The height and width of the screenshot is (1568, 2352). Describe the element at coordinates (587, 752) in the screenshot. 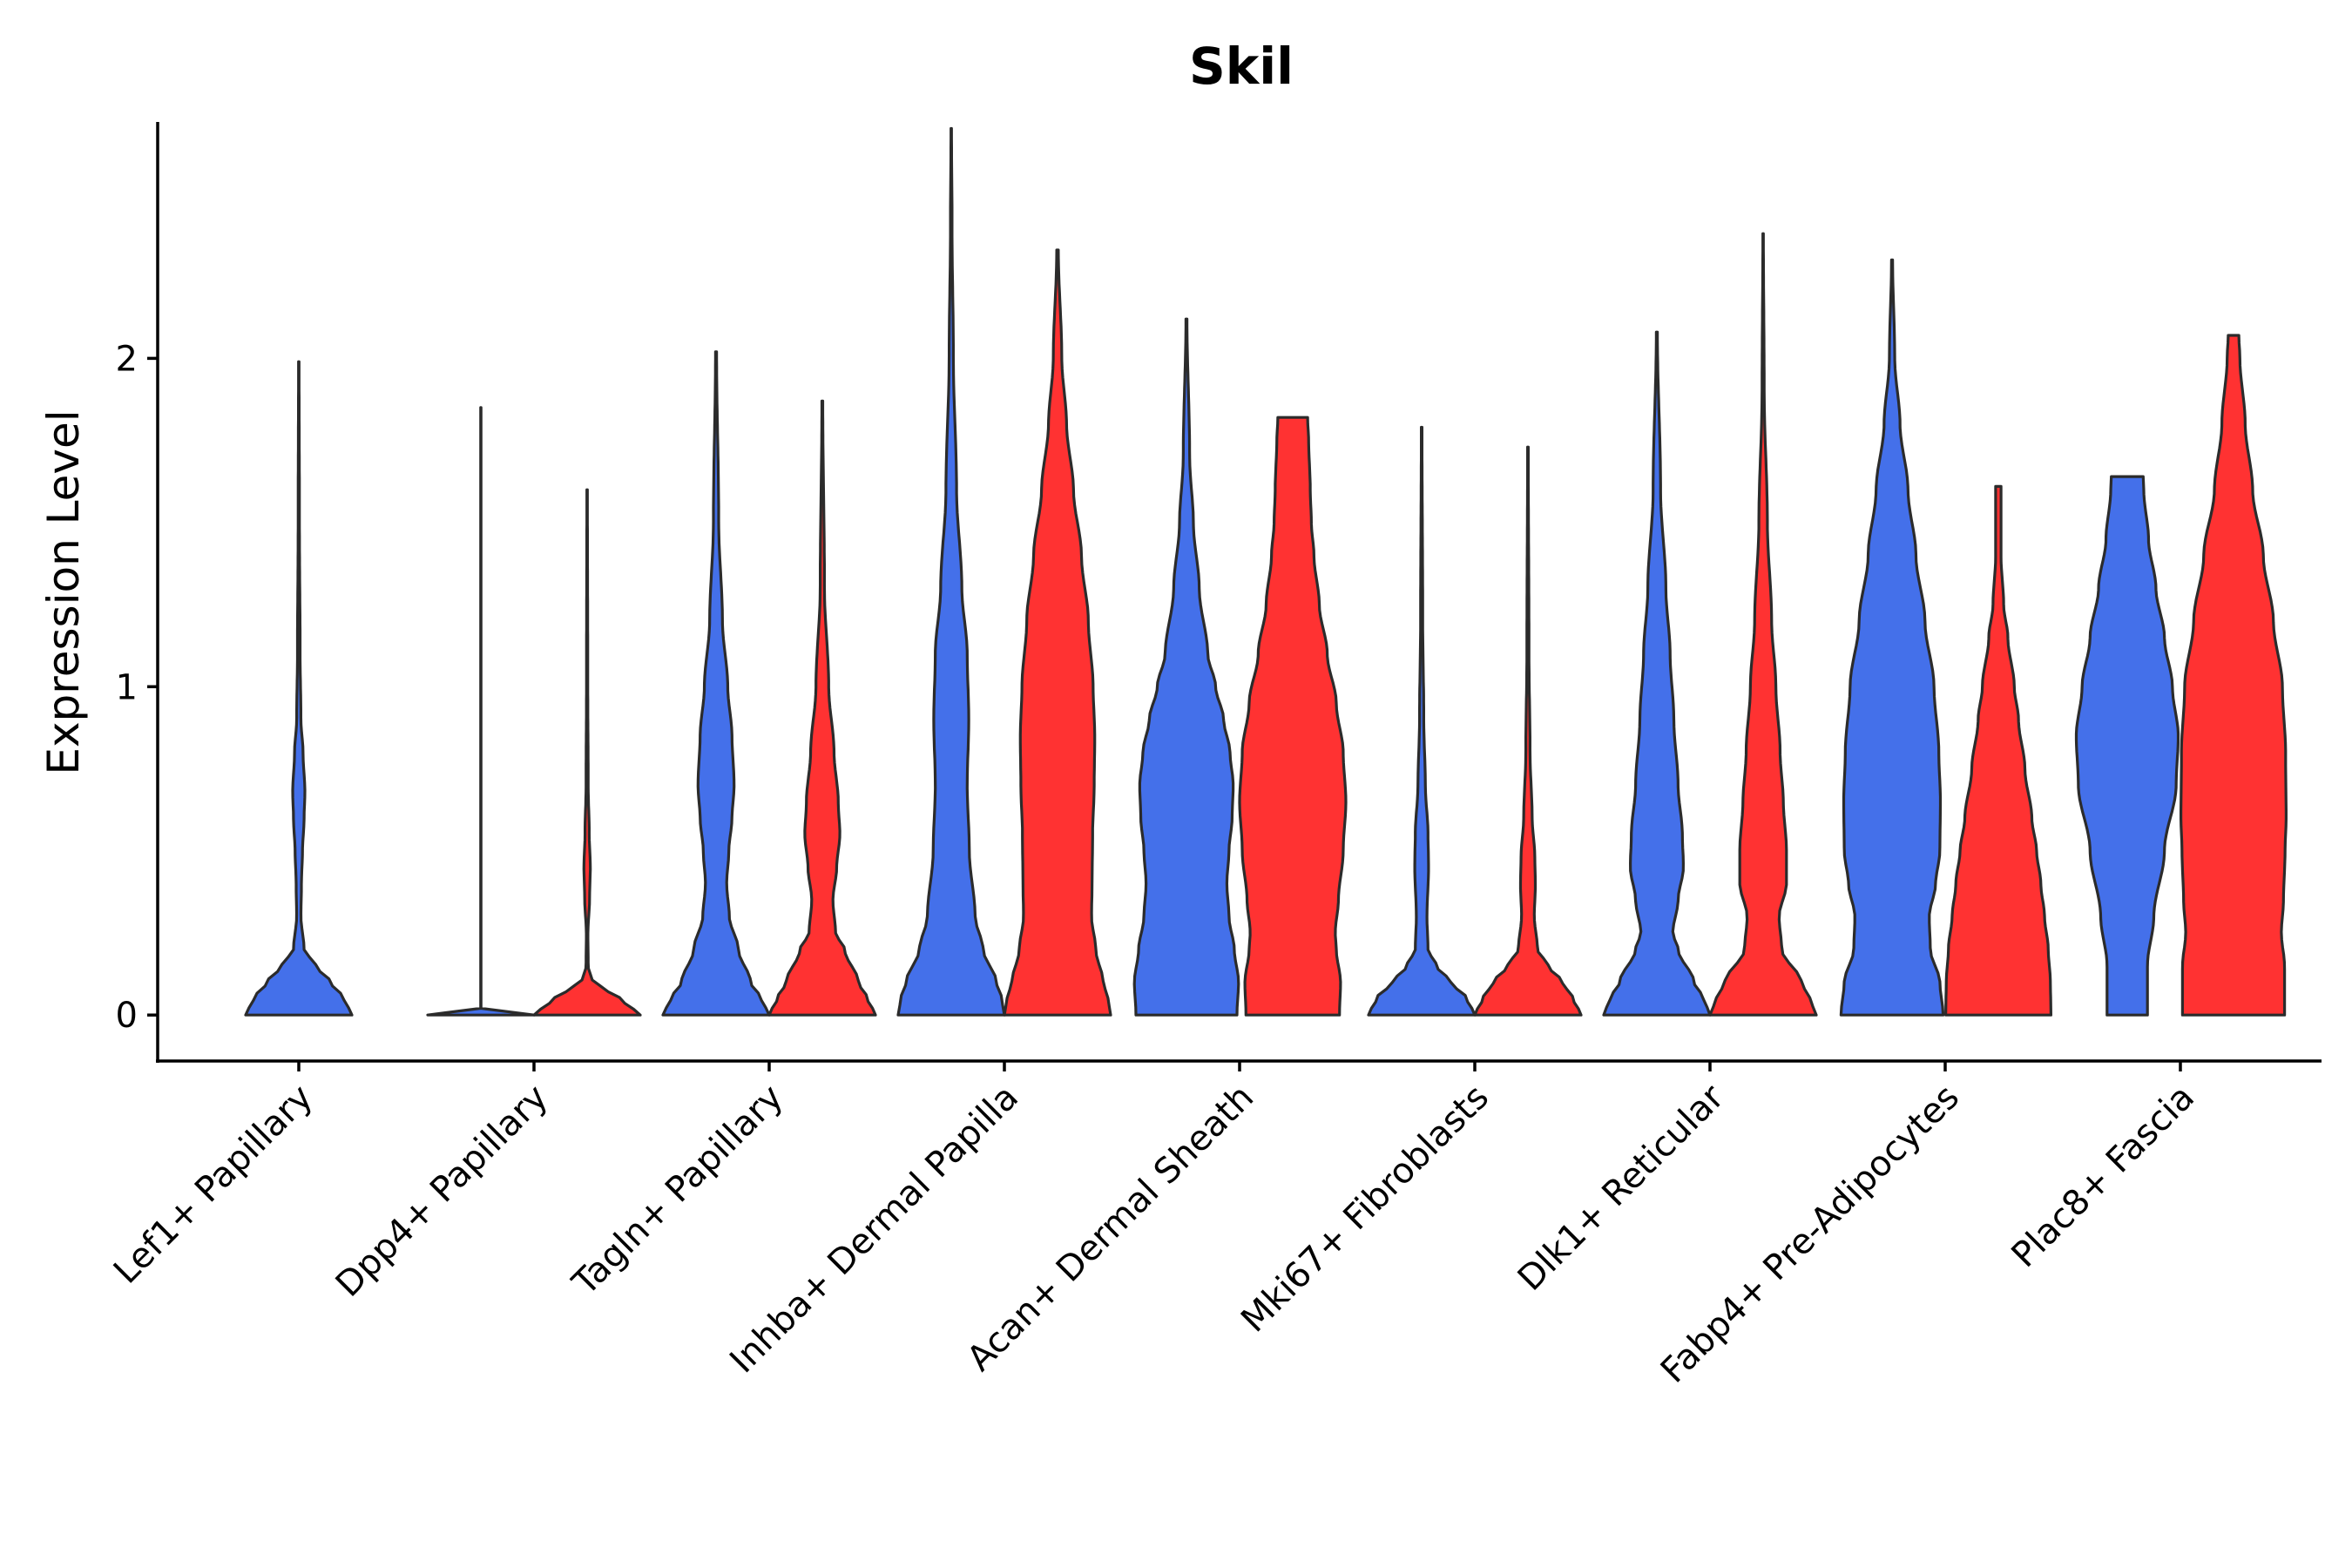

I see `violin-dpp4-papillary-red` at that location.